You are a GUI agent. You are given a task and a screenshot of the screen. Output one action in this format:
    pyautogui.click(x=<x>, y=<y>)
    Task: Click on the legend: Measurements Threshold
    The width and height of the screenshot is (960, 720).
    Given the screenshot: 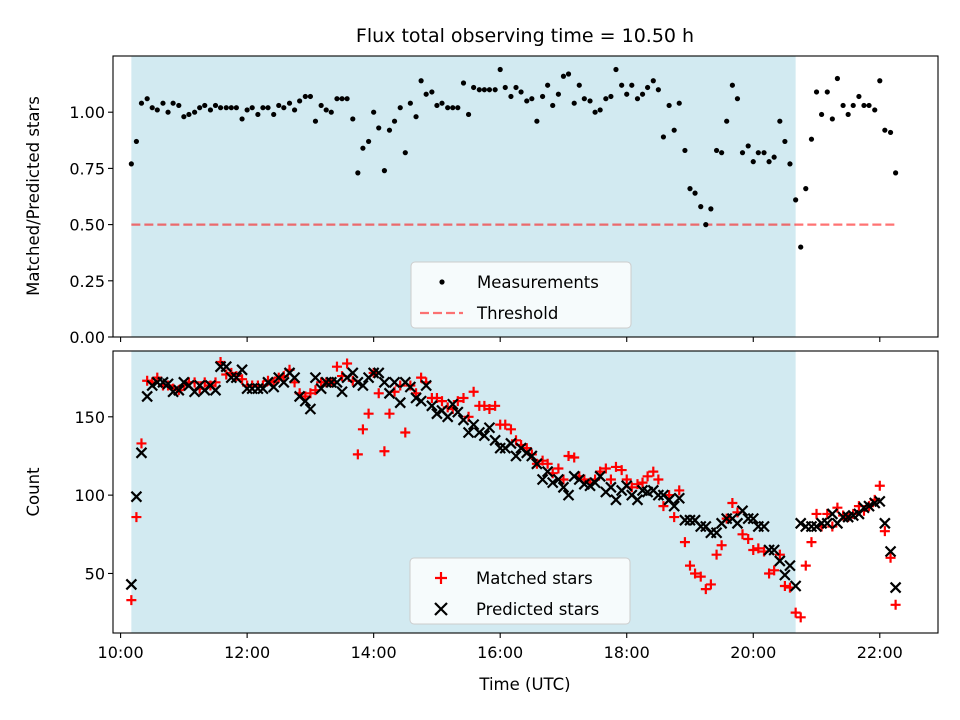 What is the action you would take?
    pyautogui.click(x=521, y=295)
    